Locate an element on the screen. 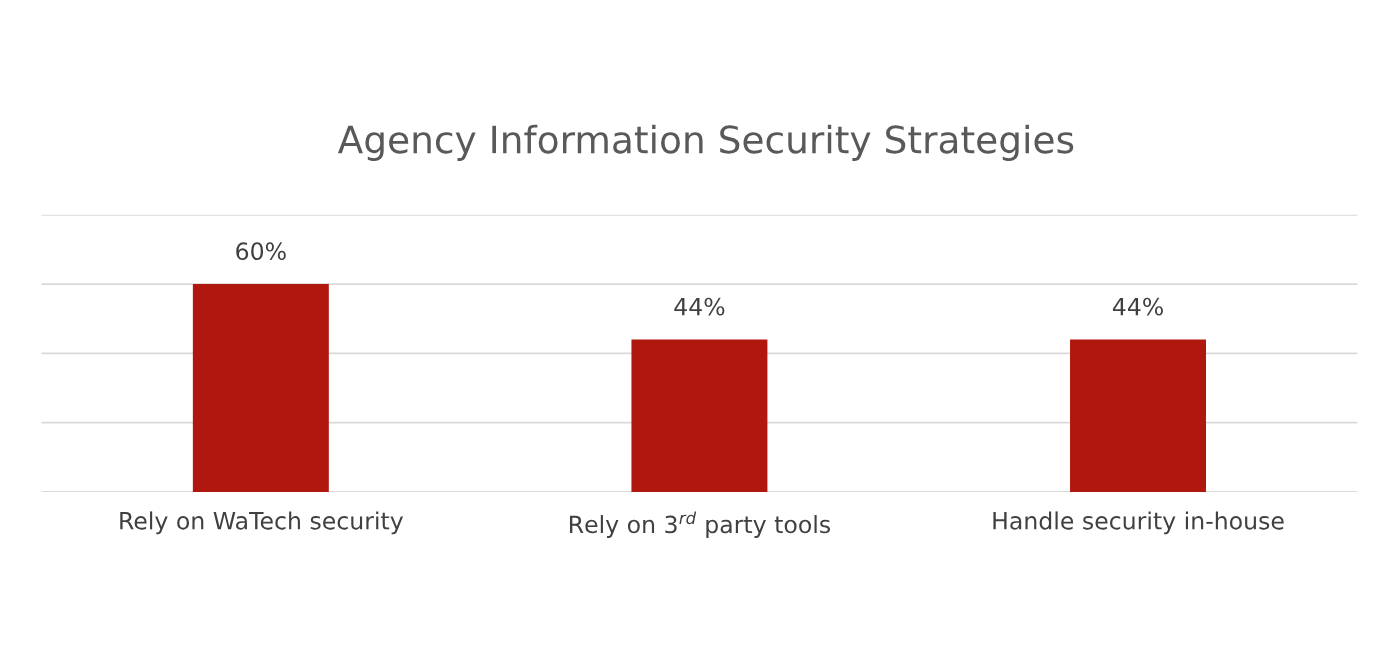 This screenshot has height=649, width=1385. x-tick-label: Handle security in-house is located at coordinates (1138, 523).